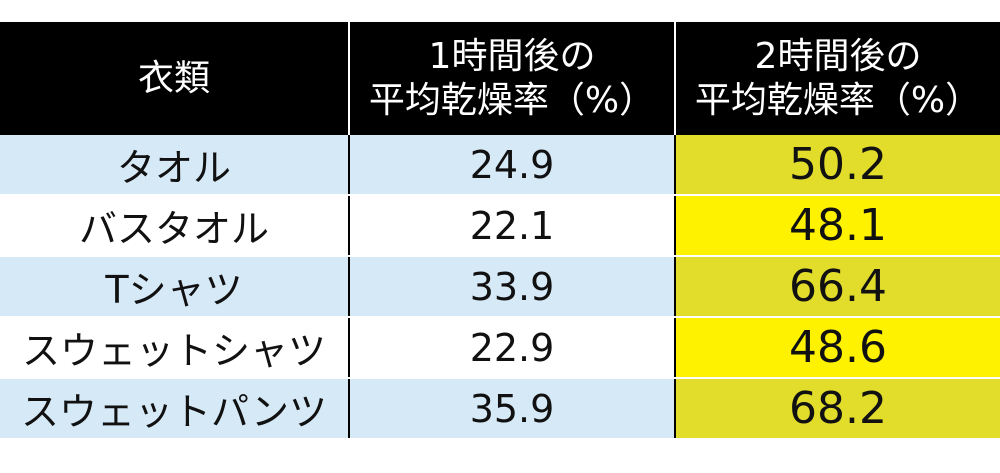 This screenshot has height=473, width=1000. Describe the element at coordinates (175, 226) in the screenshot. I see `row-item: バスタオル` at that location.